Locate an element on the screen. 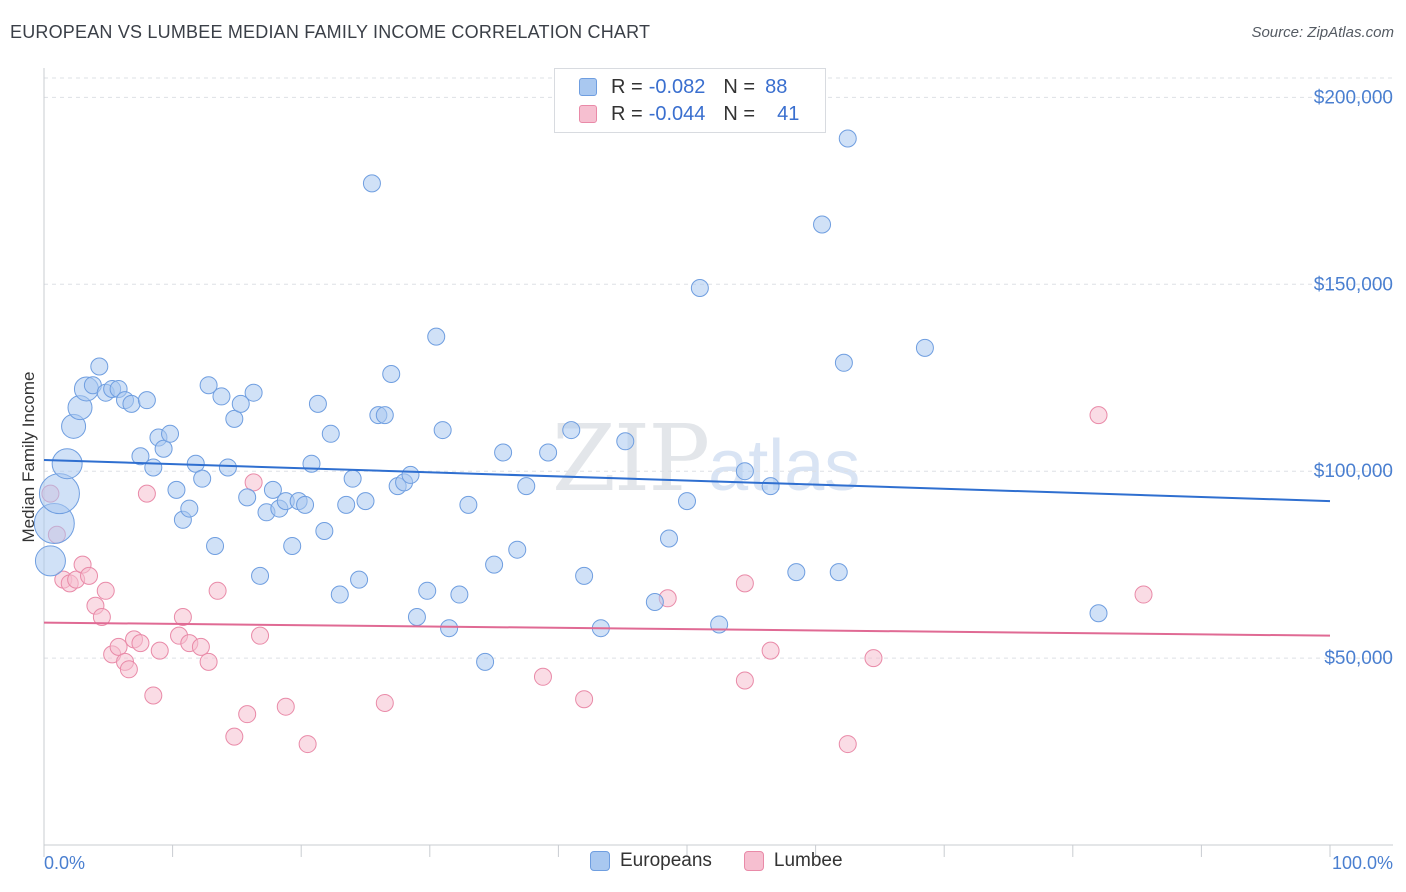 The width and height of the screenshot is (1406, 892). europeans-trend-line is located at coordinates (687, 480).